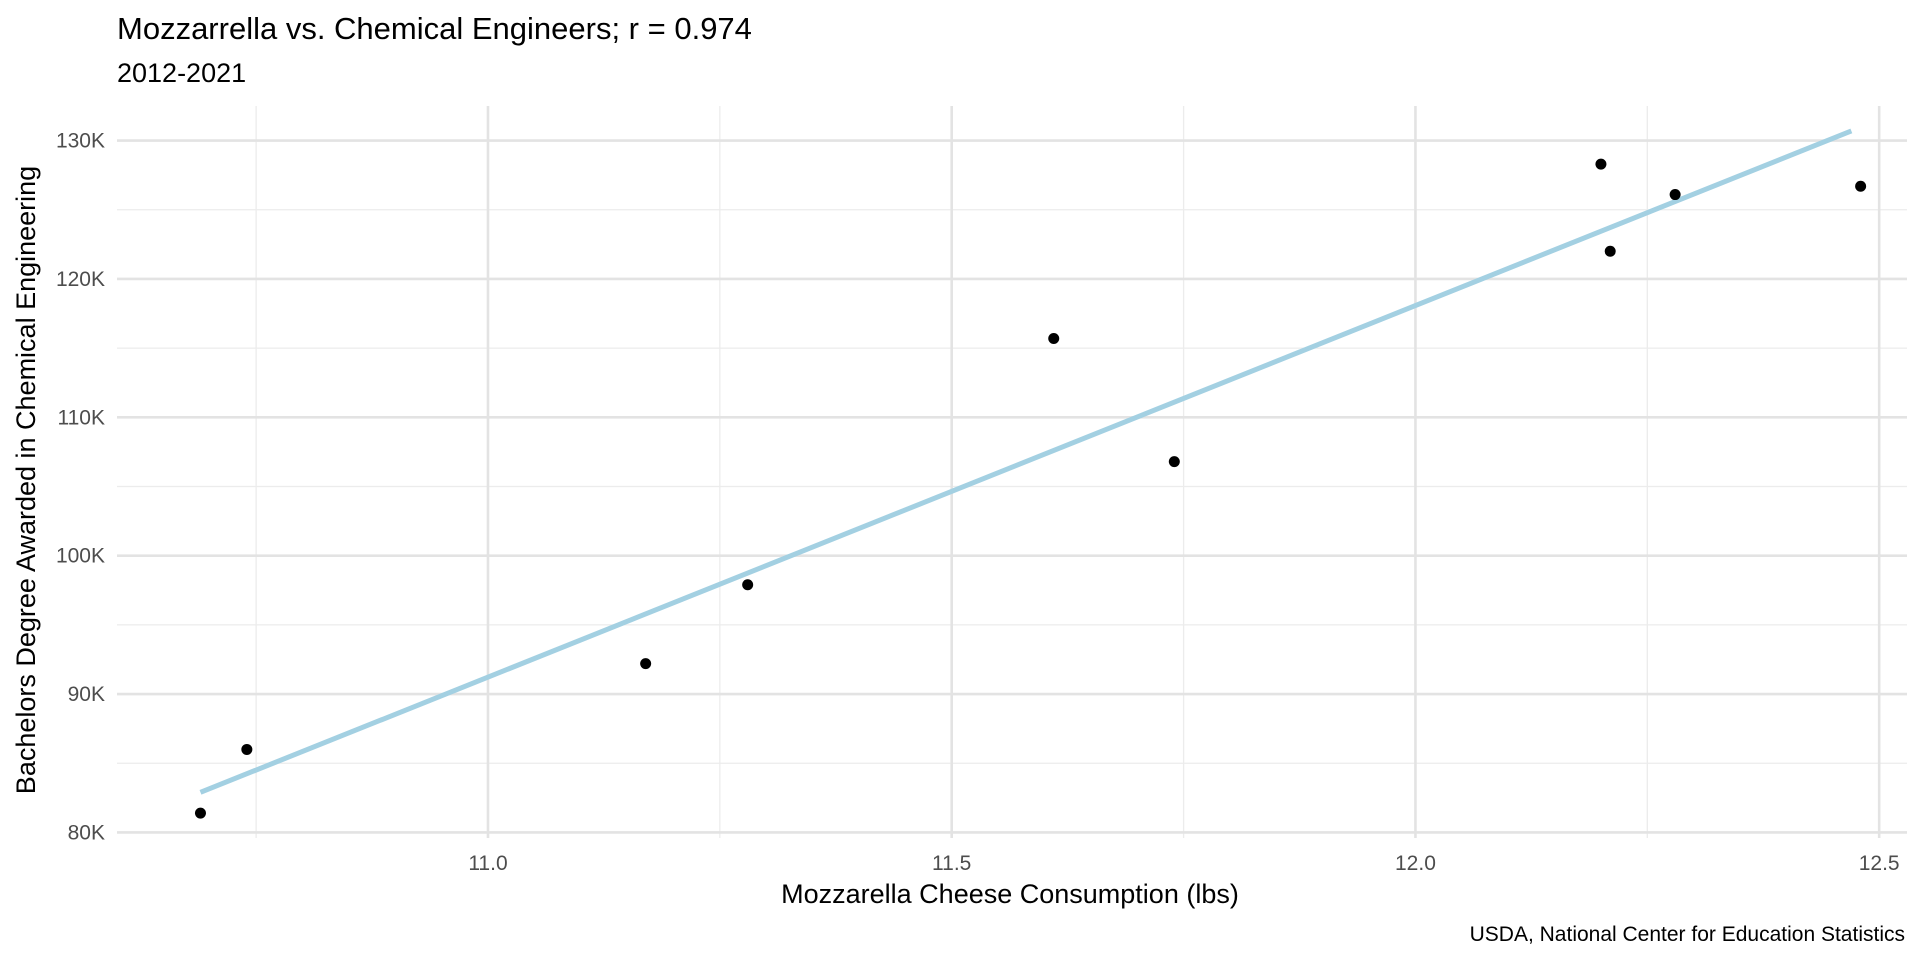  Describe the element at coordinates (1010, 894) in the screenshot. I see `x-axis-title: Mozzarella Cheese Consumption (lbs)` at that location.